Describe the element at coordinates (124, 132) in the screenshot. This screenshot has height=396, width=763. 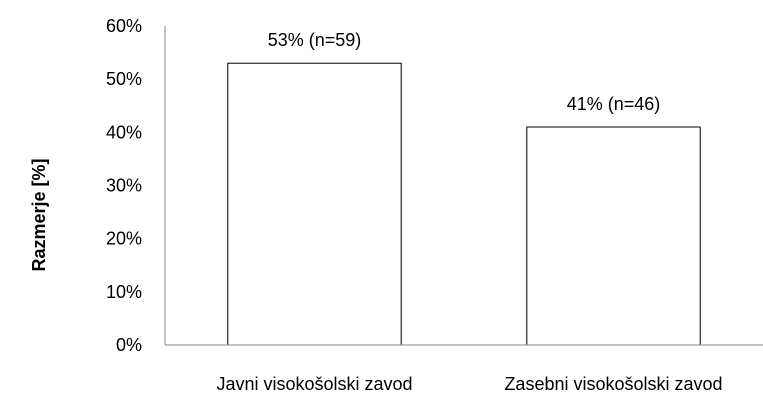
I see `y-tick-label: 40%` at that location.